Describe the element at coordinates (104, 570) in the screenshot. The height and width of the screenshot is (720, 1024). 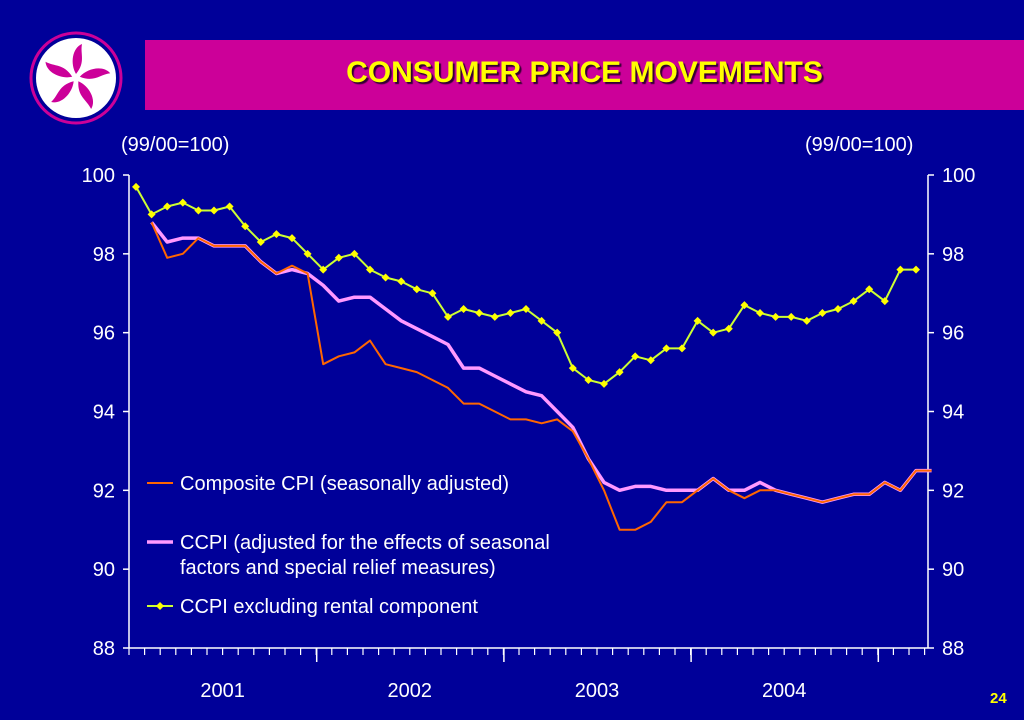
I see `y-tick-label-left: 90` at that location.